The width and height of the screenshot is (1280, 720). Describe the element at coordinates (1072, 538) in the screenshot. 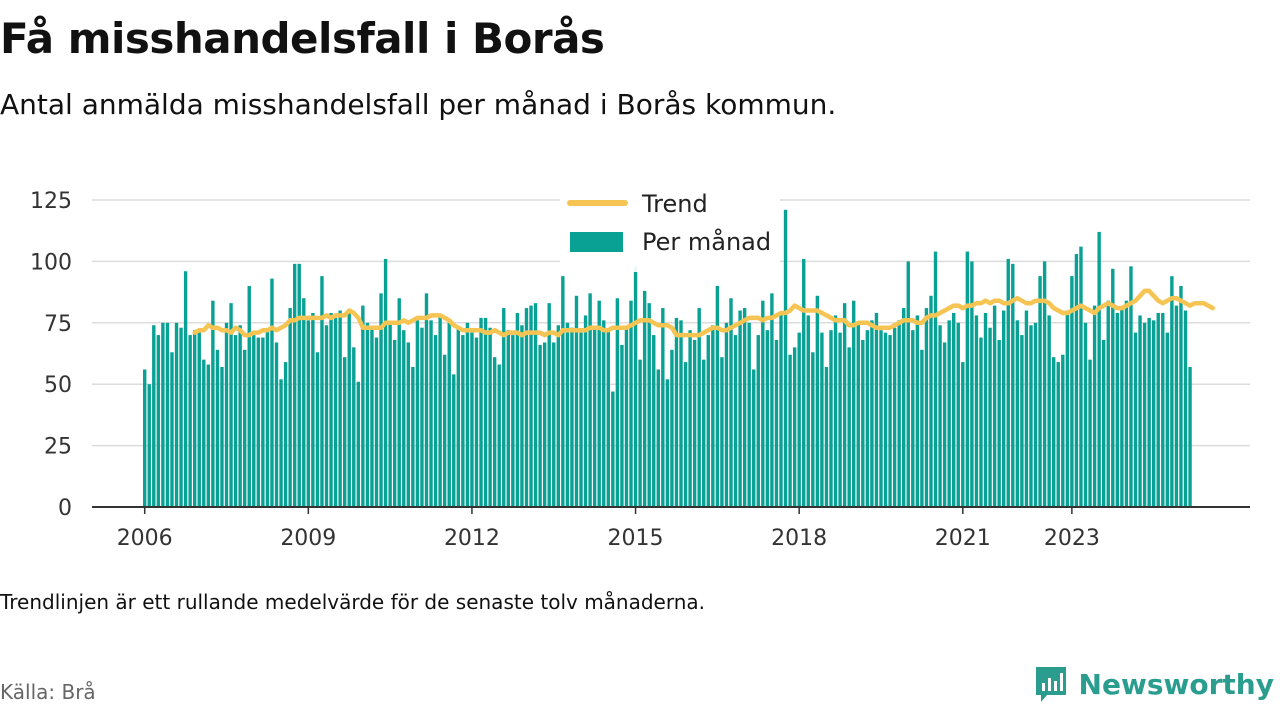

I see `x-tick-label: 2023` at that location.